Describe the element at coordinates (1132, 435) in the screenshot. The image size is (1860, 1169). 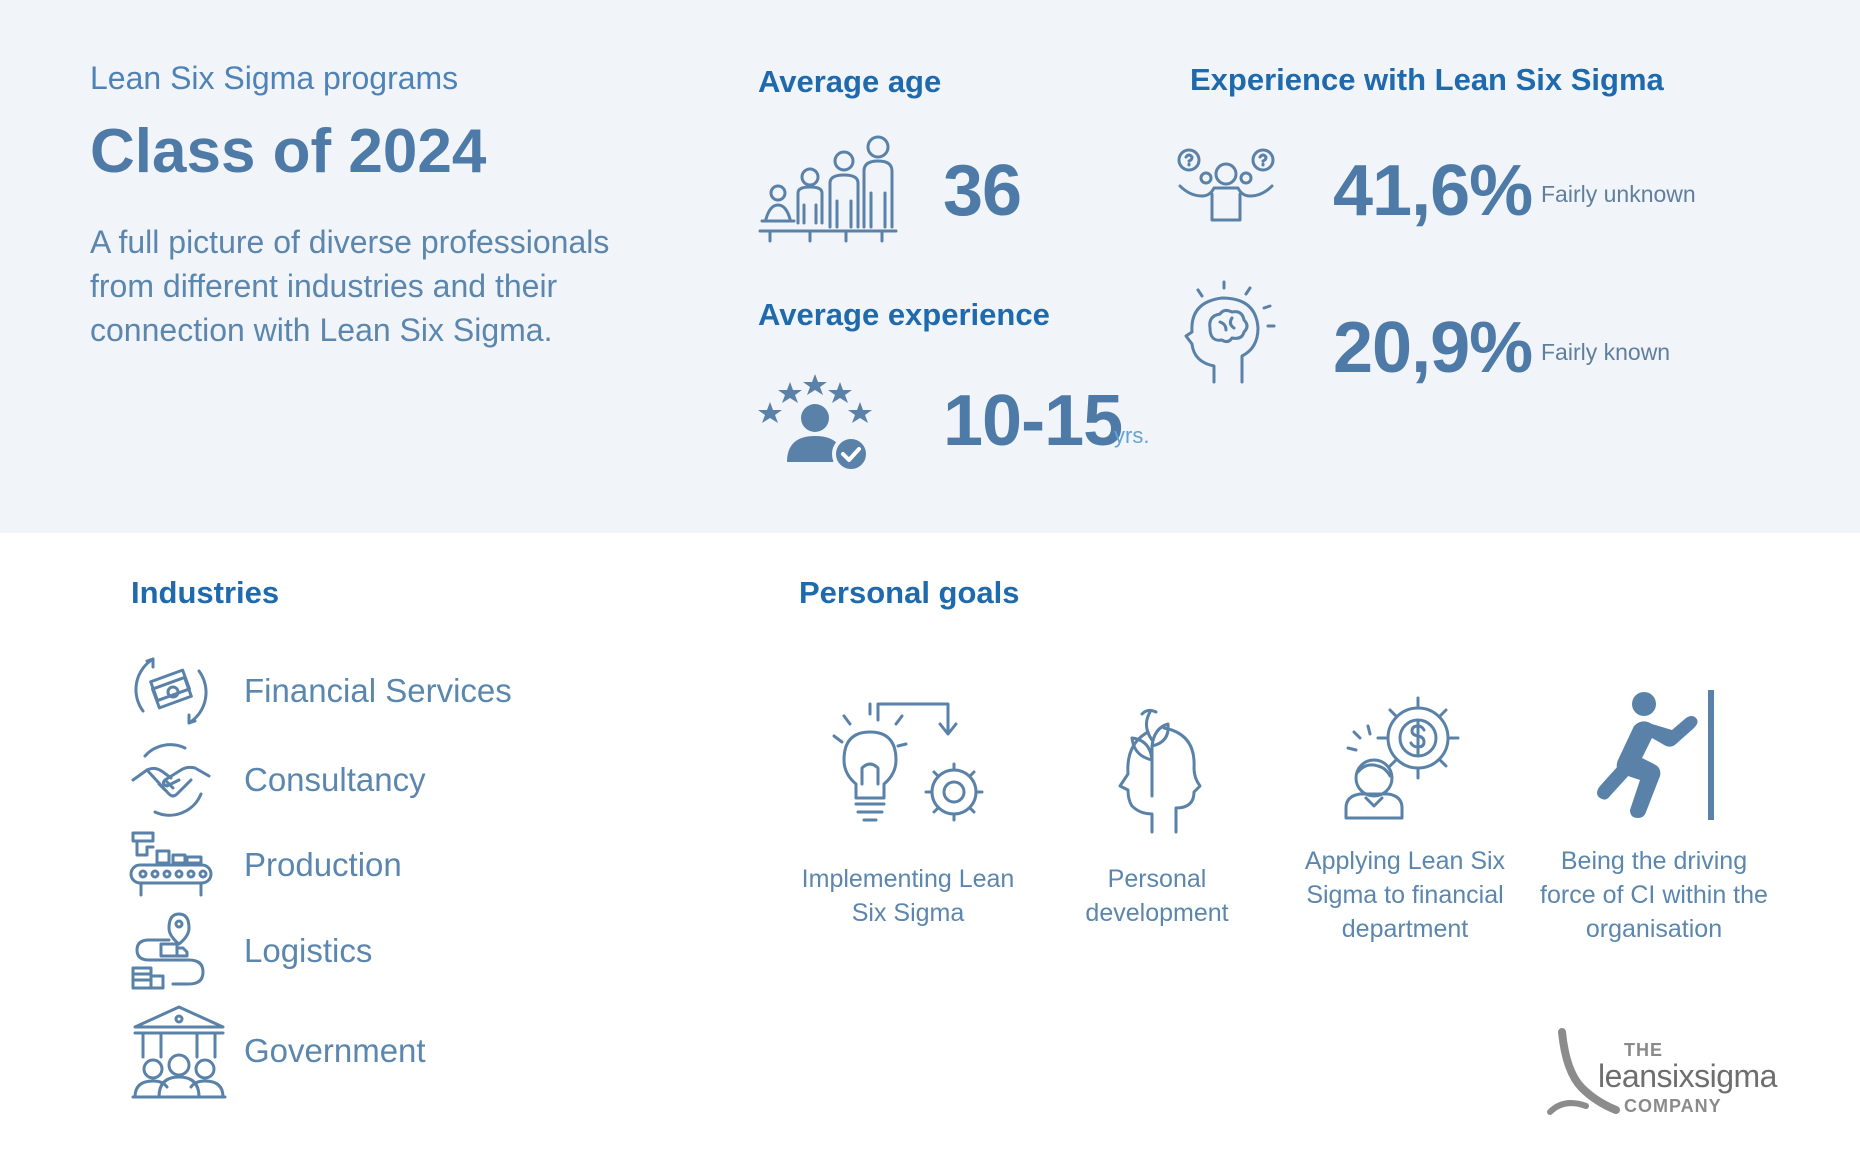
I see `experience-unit: yrs.` at that location.